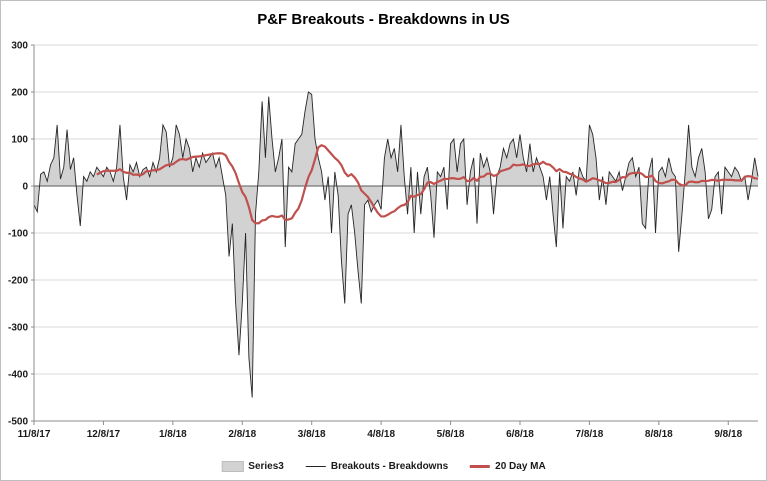 Image resolution: width=767 pixels, height=481 pixels. Describe the element at coordinates (19, 140) in the screenshot. I see `y-axis-label: 100` at that location.